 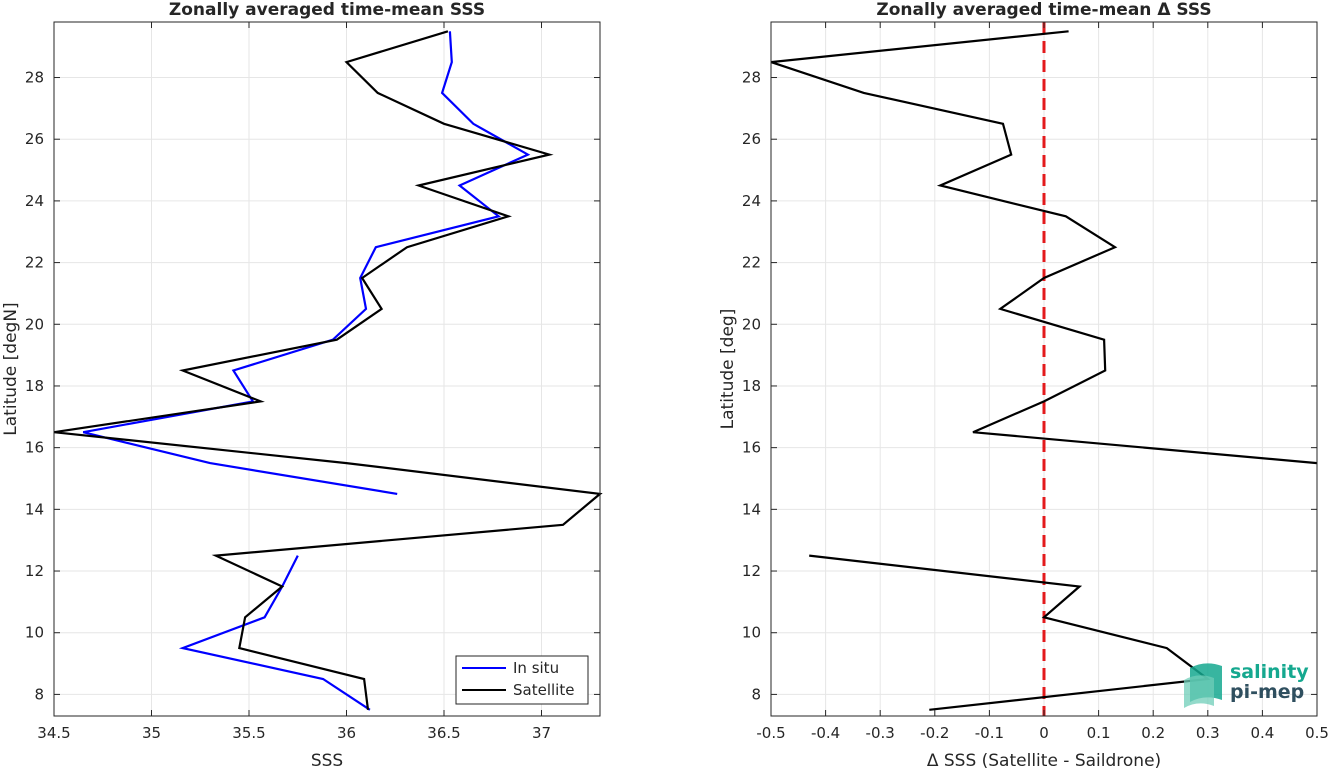 What do you see at coordinates (756, 694) in the screenshot?
I see `delta-y-tick-label: 8` at bounding box center [756, 694].